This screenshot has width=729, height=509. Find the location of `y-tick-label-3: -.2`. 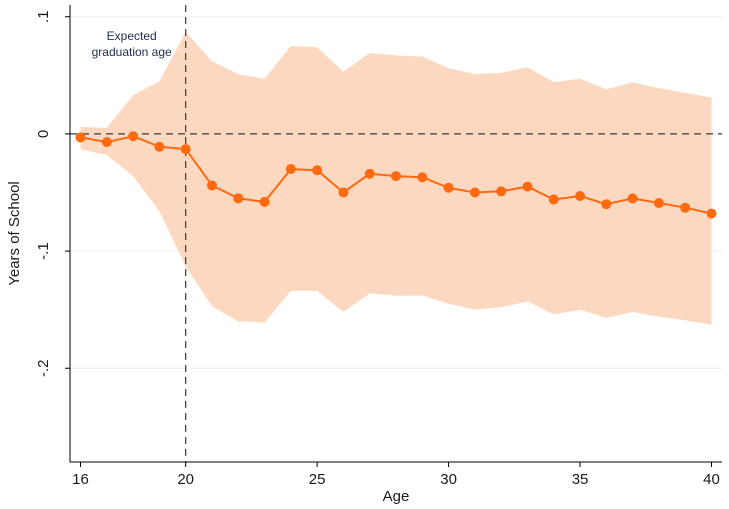

y-tick-label-3: -.2 is located at coordinates (43, 368).